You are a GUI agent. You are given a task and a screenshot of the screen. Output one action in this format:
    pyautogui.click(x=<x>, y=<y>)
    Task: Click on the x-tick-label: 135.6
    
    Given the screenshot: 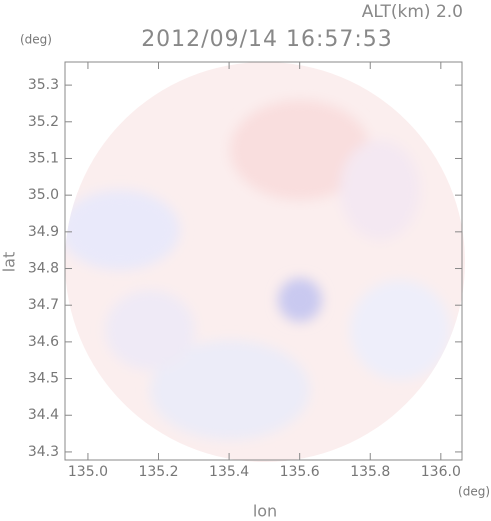 What is the action you would take?
    pyautogui.click(x=300, y=472)
    